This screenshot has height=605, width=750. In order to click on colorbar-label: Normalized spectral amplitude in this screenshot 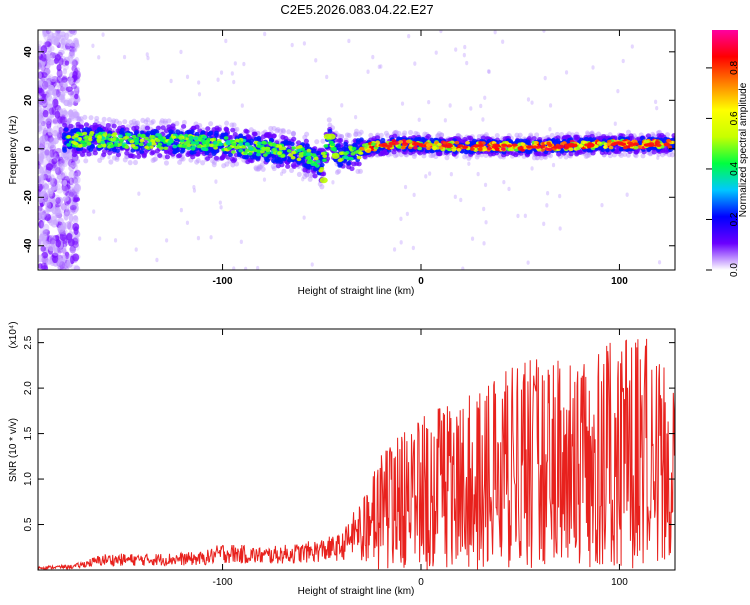, I will do `click(743, 149)`.